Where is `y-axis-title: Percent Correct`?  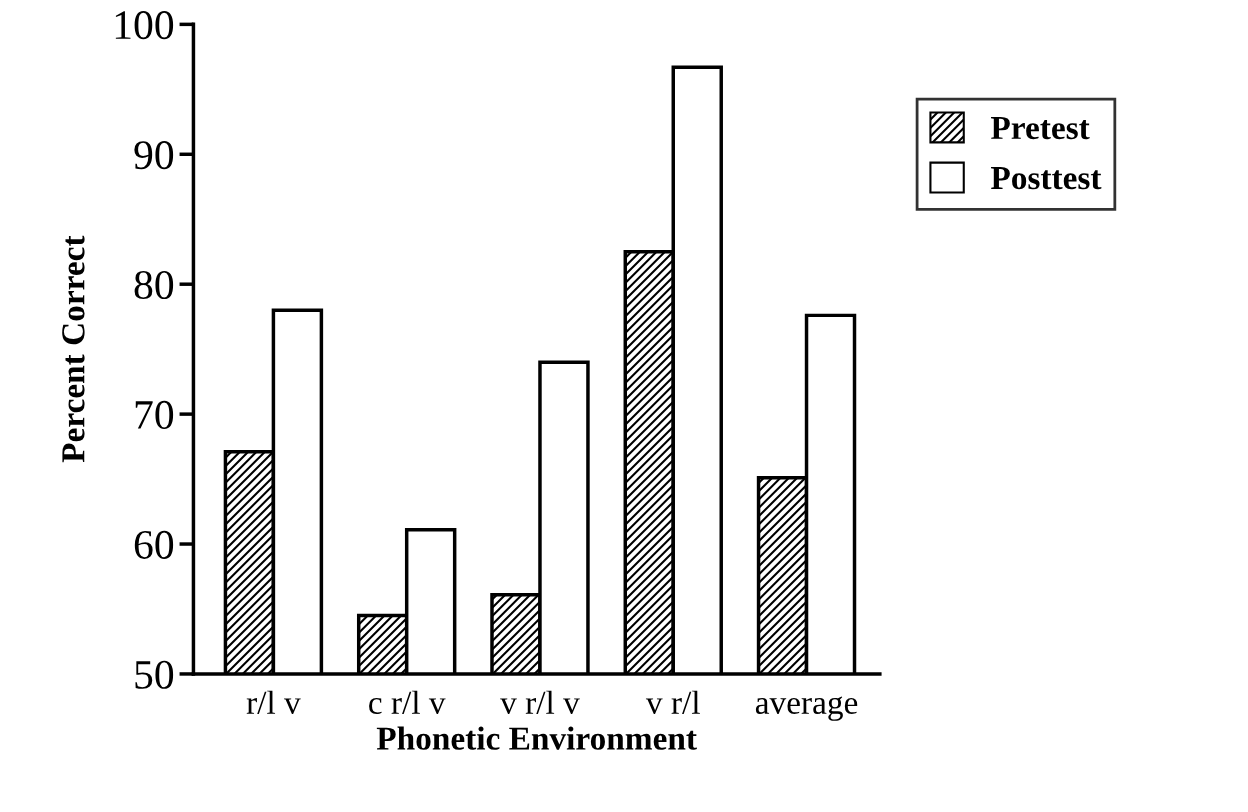 y-axis-title: Percent Correct is located at coordinates (73, 349).